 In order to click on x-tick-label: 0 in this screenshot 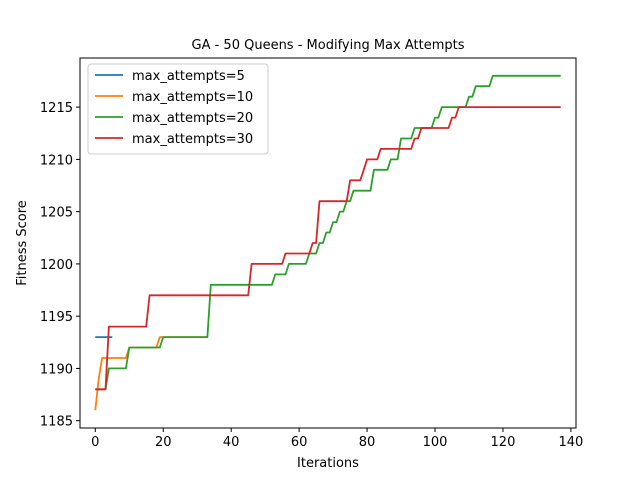, I will do `click(95, 442)`.